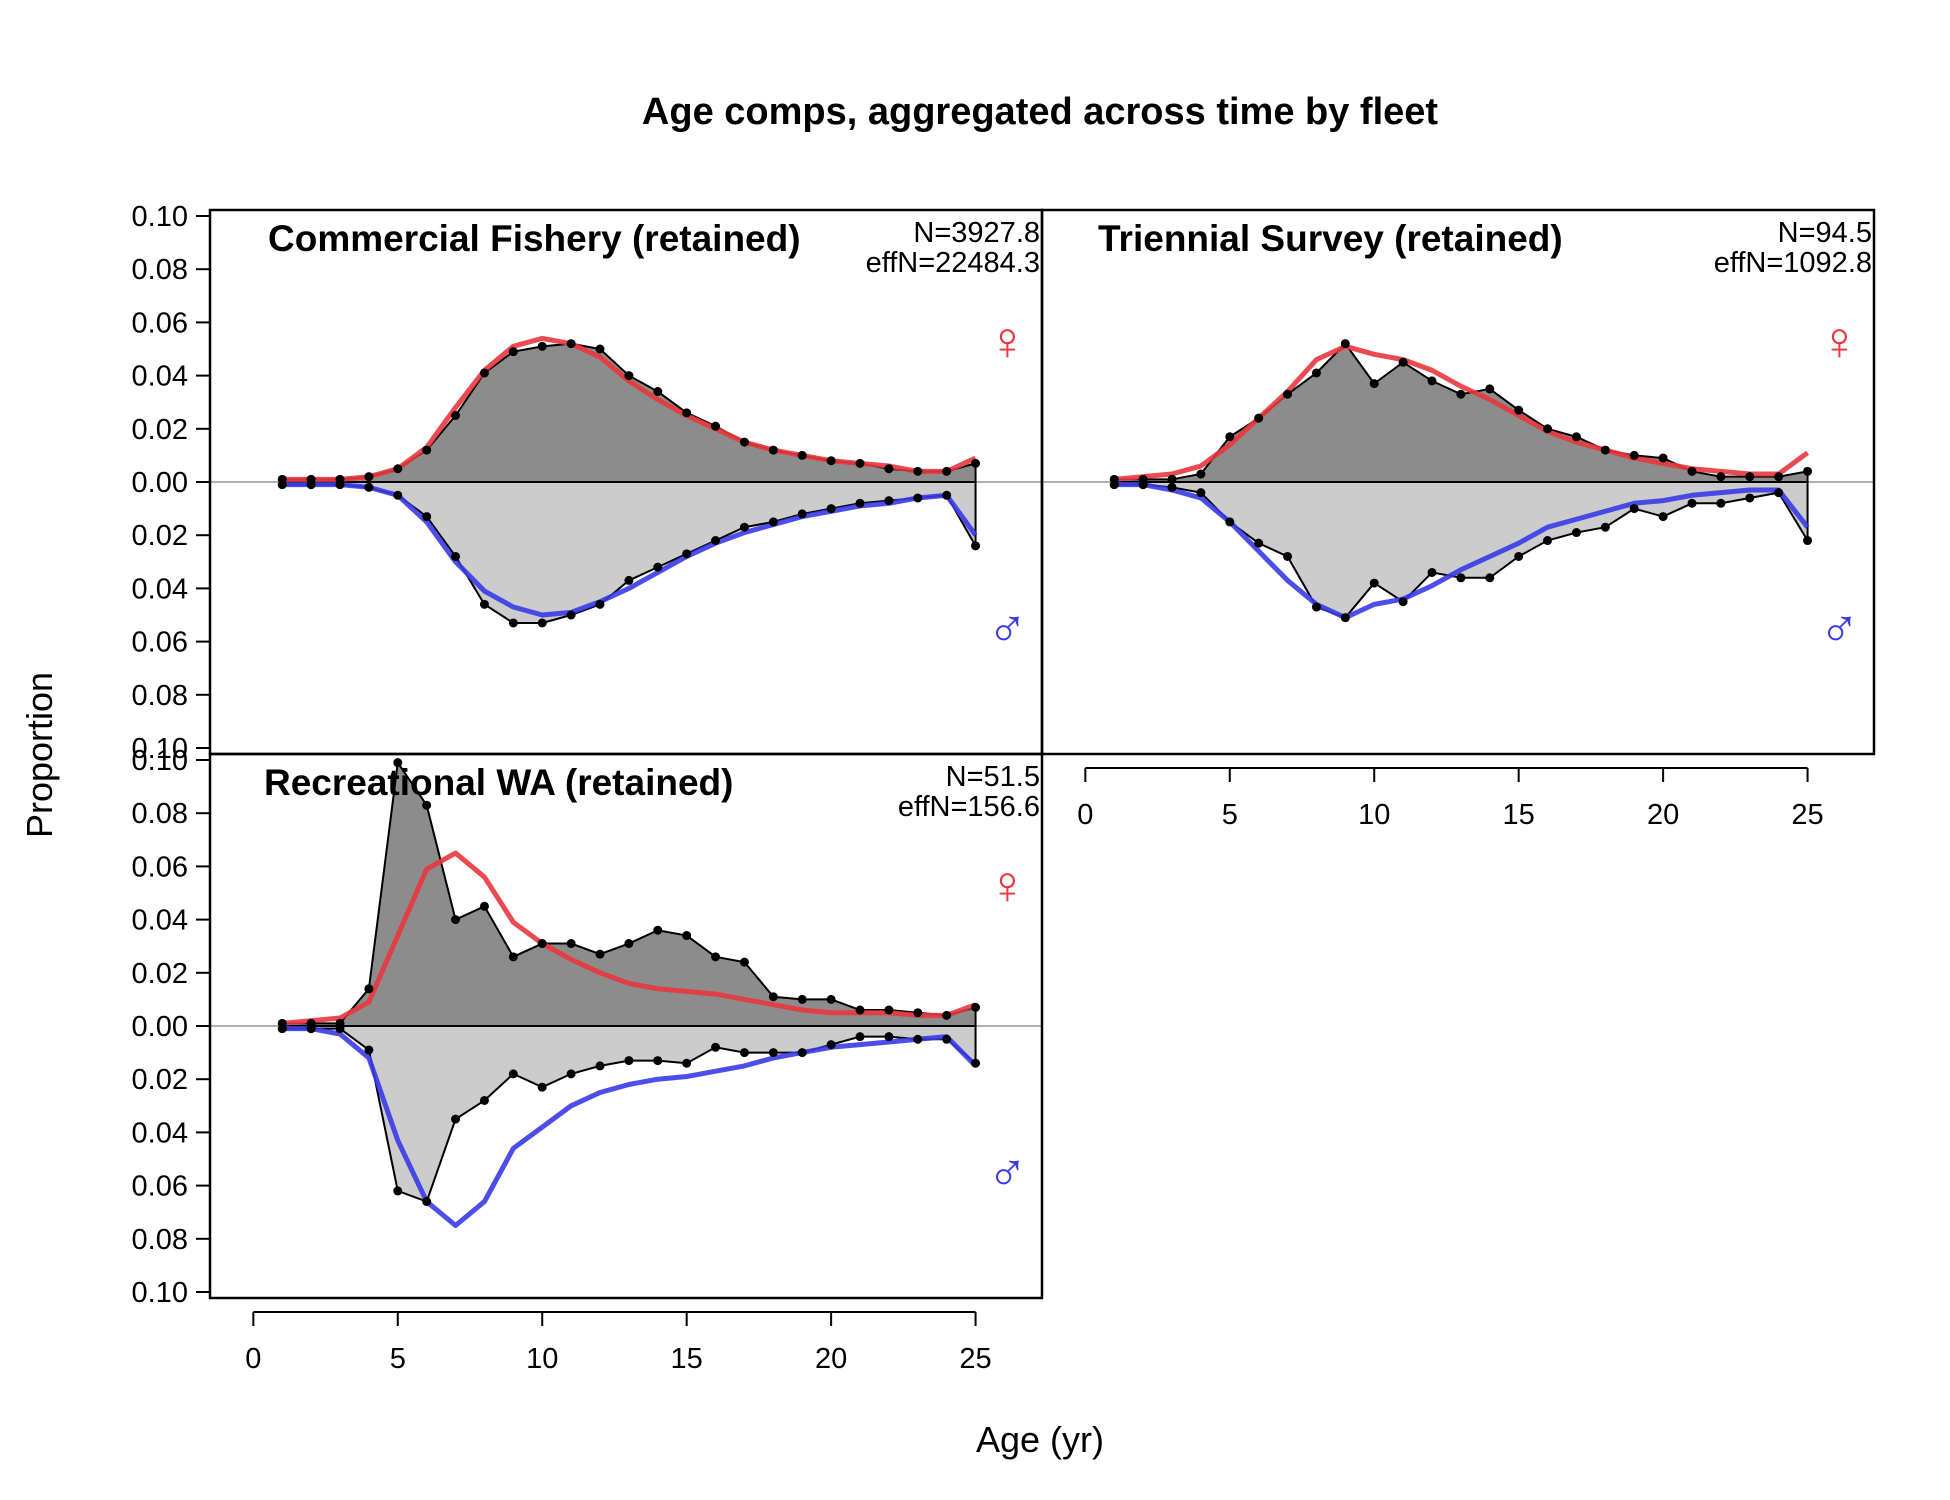  Describe the element at coordinates (1040, 1439) in the screenshot. I see `x-axis-label: Age (yr)` at that location.